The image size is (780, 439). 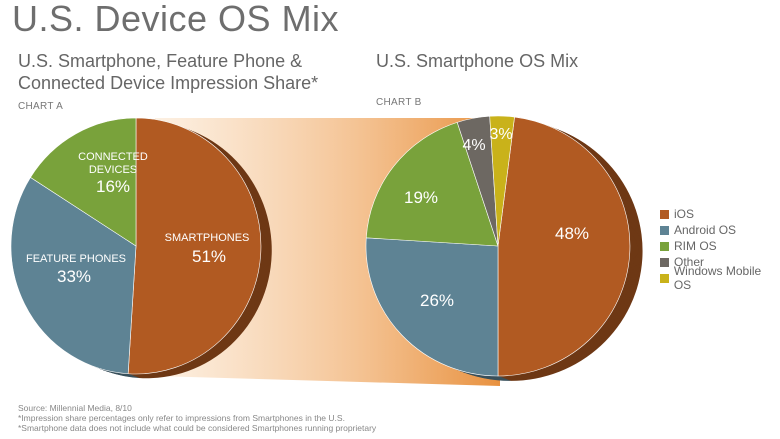 What do you see at coordinates (720, 262) in the screenshot?
I see `legend-item-other: Other` at bounding box center [720, 262].